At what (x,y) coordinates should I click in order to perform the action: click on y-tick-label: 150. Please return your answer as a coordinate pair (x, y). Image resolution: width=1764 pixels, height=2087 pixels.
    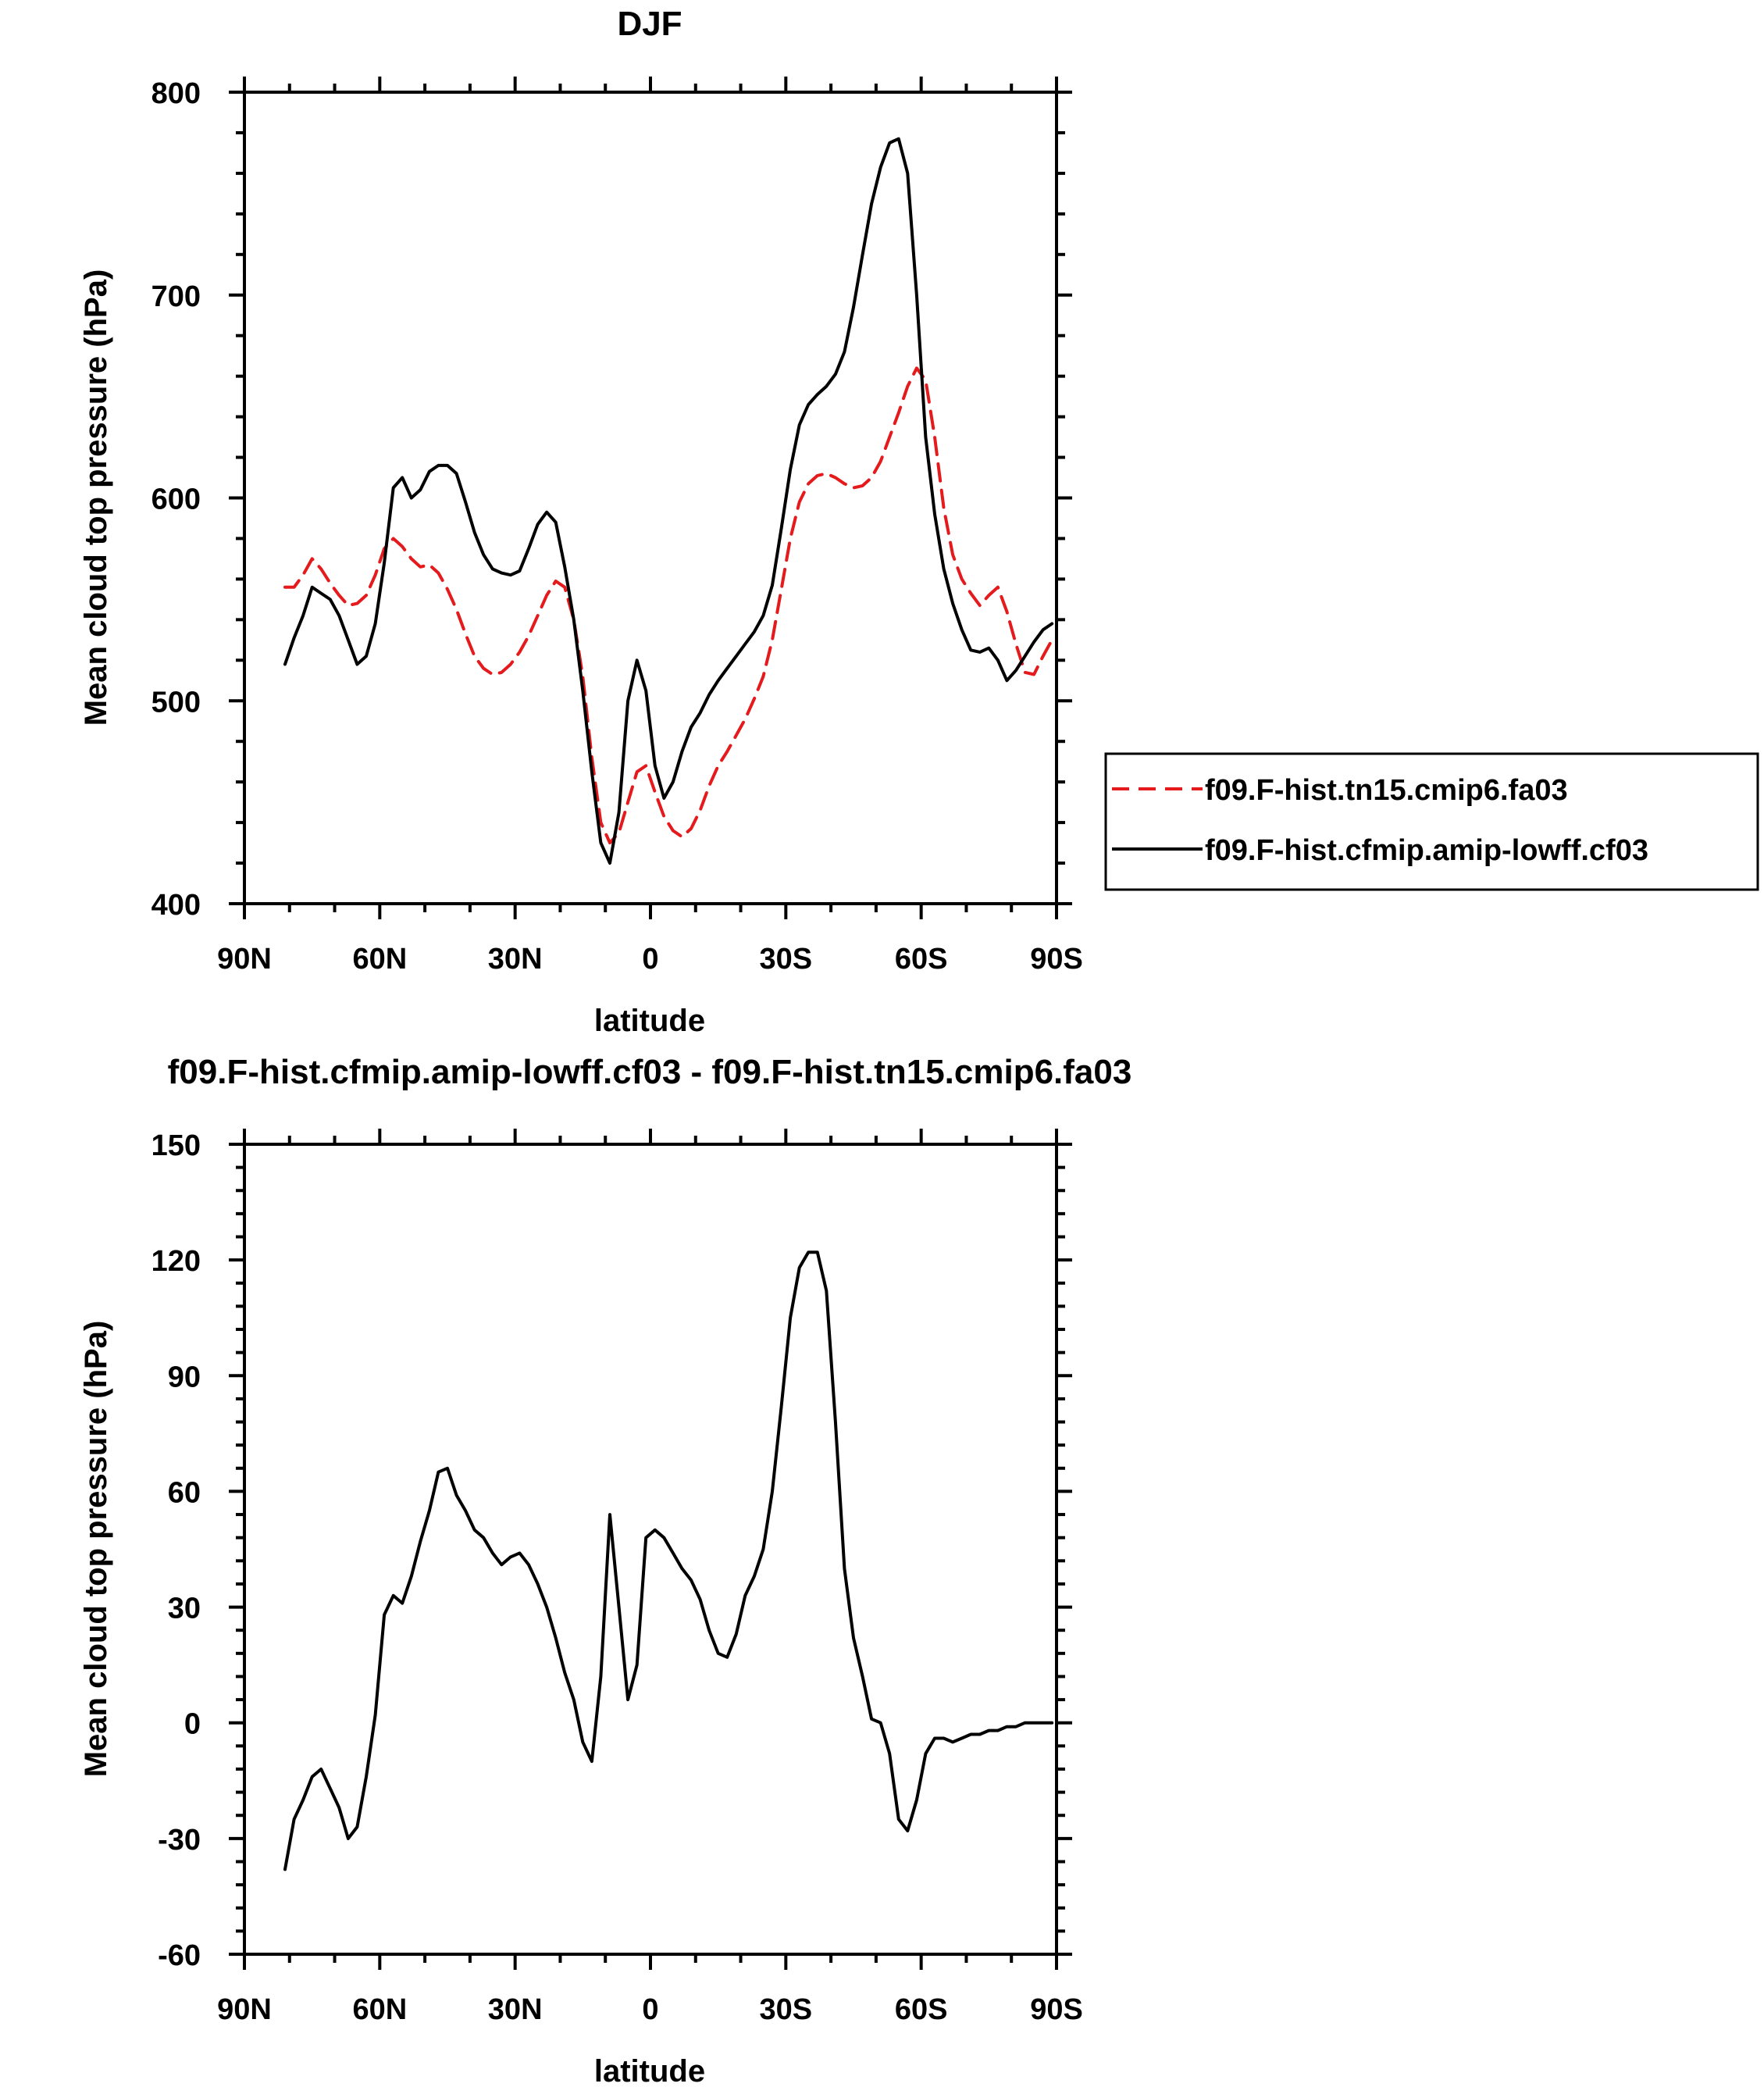
    Looking at the image, I should click on (176, 1145).